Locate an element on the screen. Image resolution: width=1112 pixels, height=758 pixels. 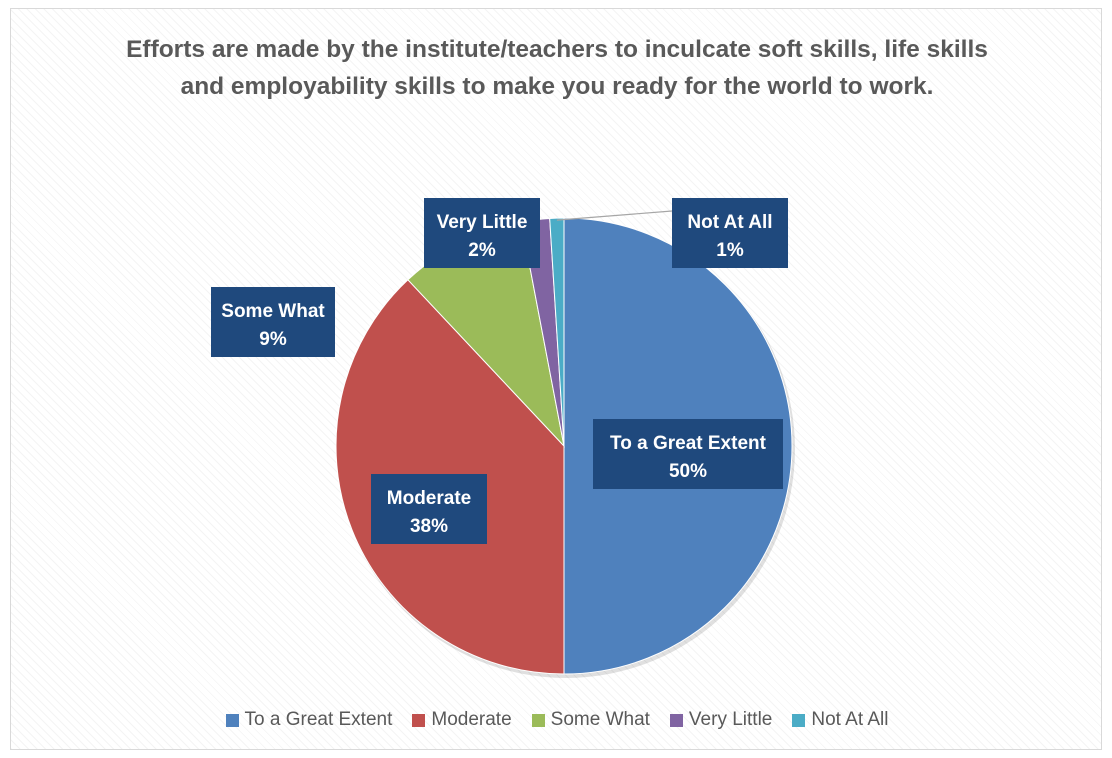
data-label-category: To a Great Extent is located at coordinates (688, 443).